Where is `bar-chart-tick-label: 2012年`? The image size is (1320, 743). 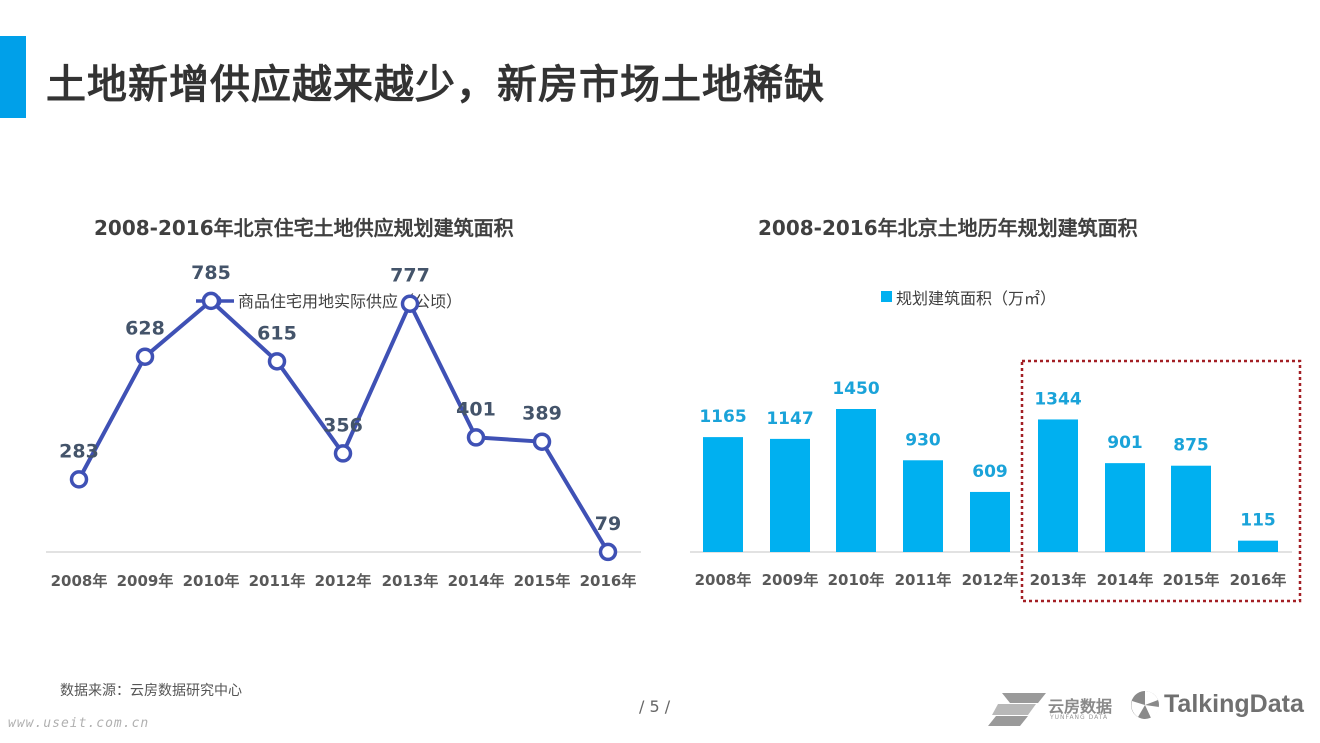
bar-chart-tick-label: 2012年 is located at coordinates (990, 580).